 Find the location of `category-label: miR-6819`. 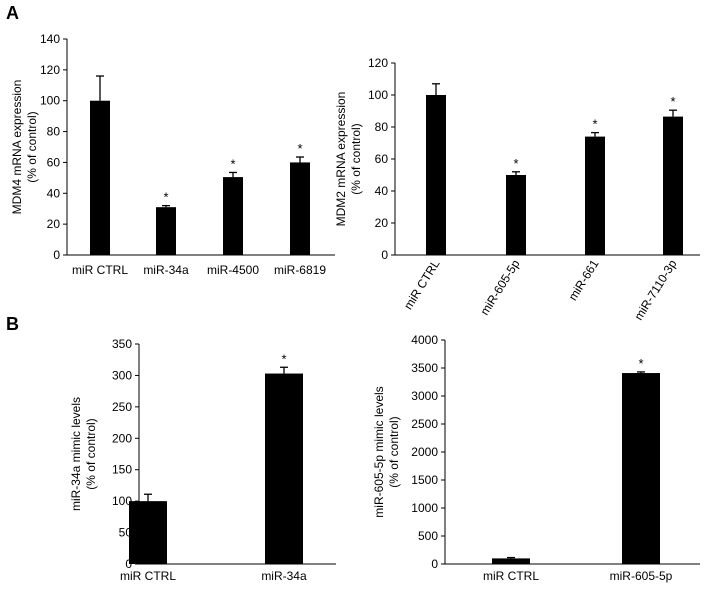

category-label: miR-6819 is located at coordinates (300, 270).